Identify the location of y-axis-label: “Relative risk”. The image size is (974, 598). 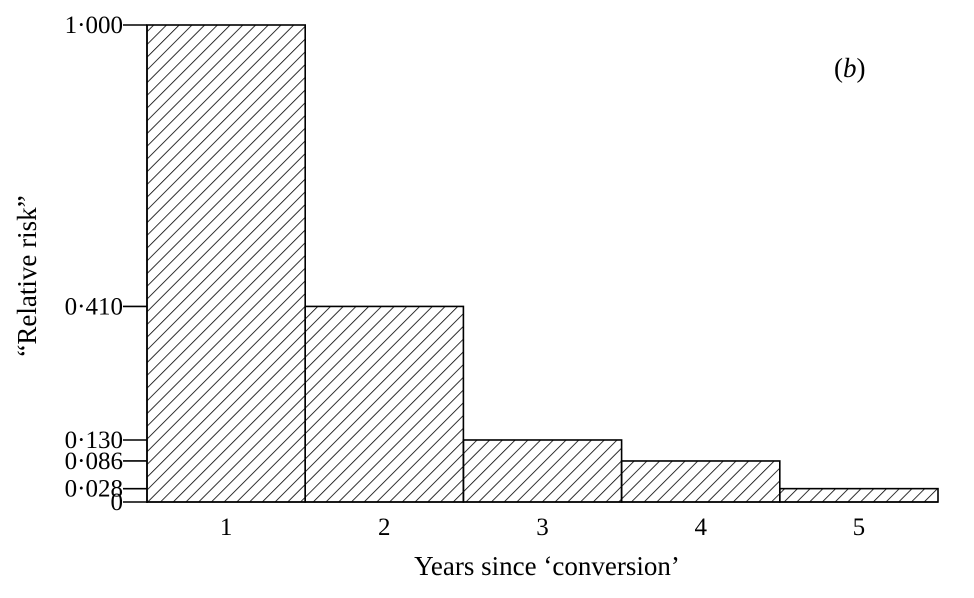
(27, 275).